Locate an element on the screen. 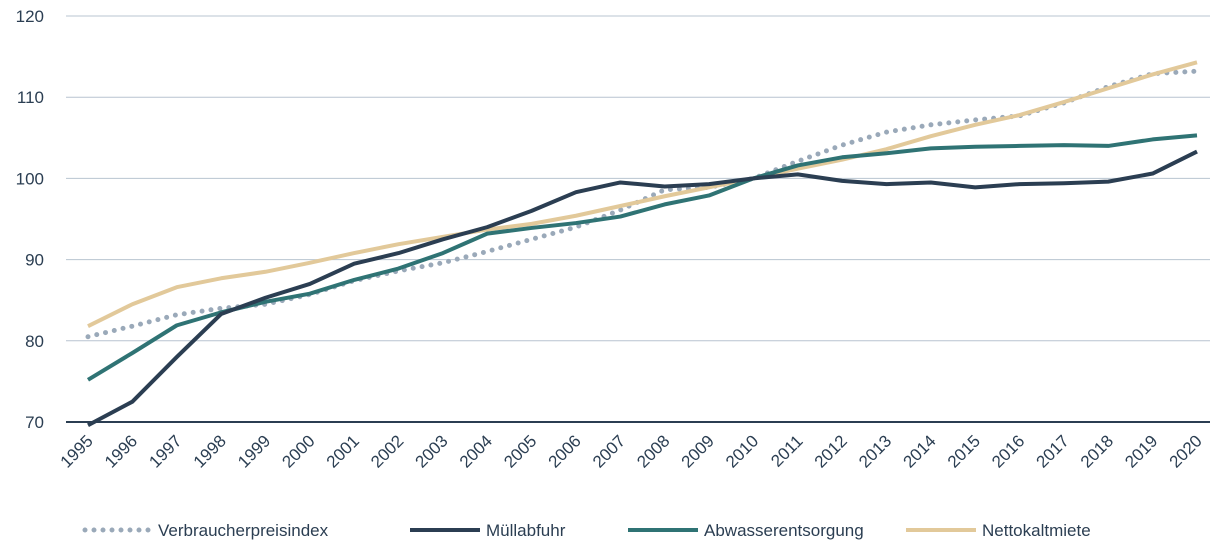  x-tick-label: 1996 is located at coordinates (121, 451).